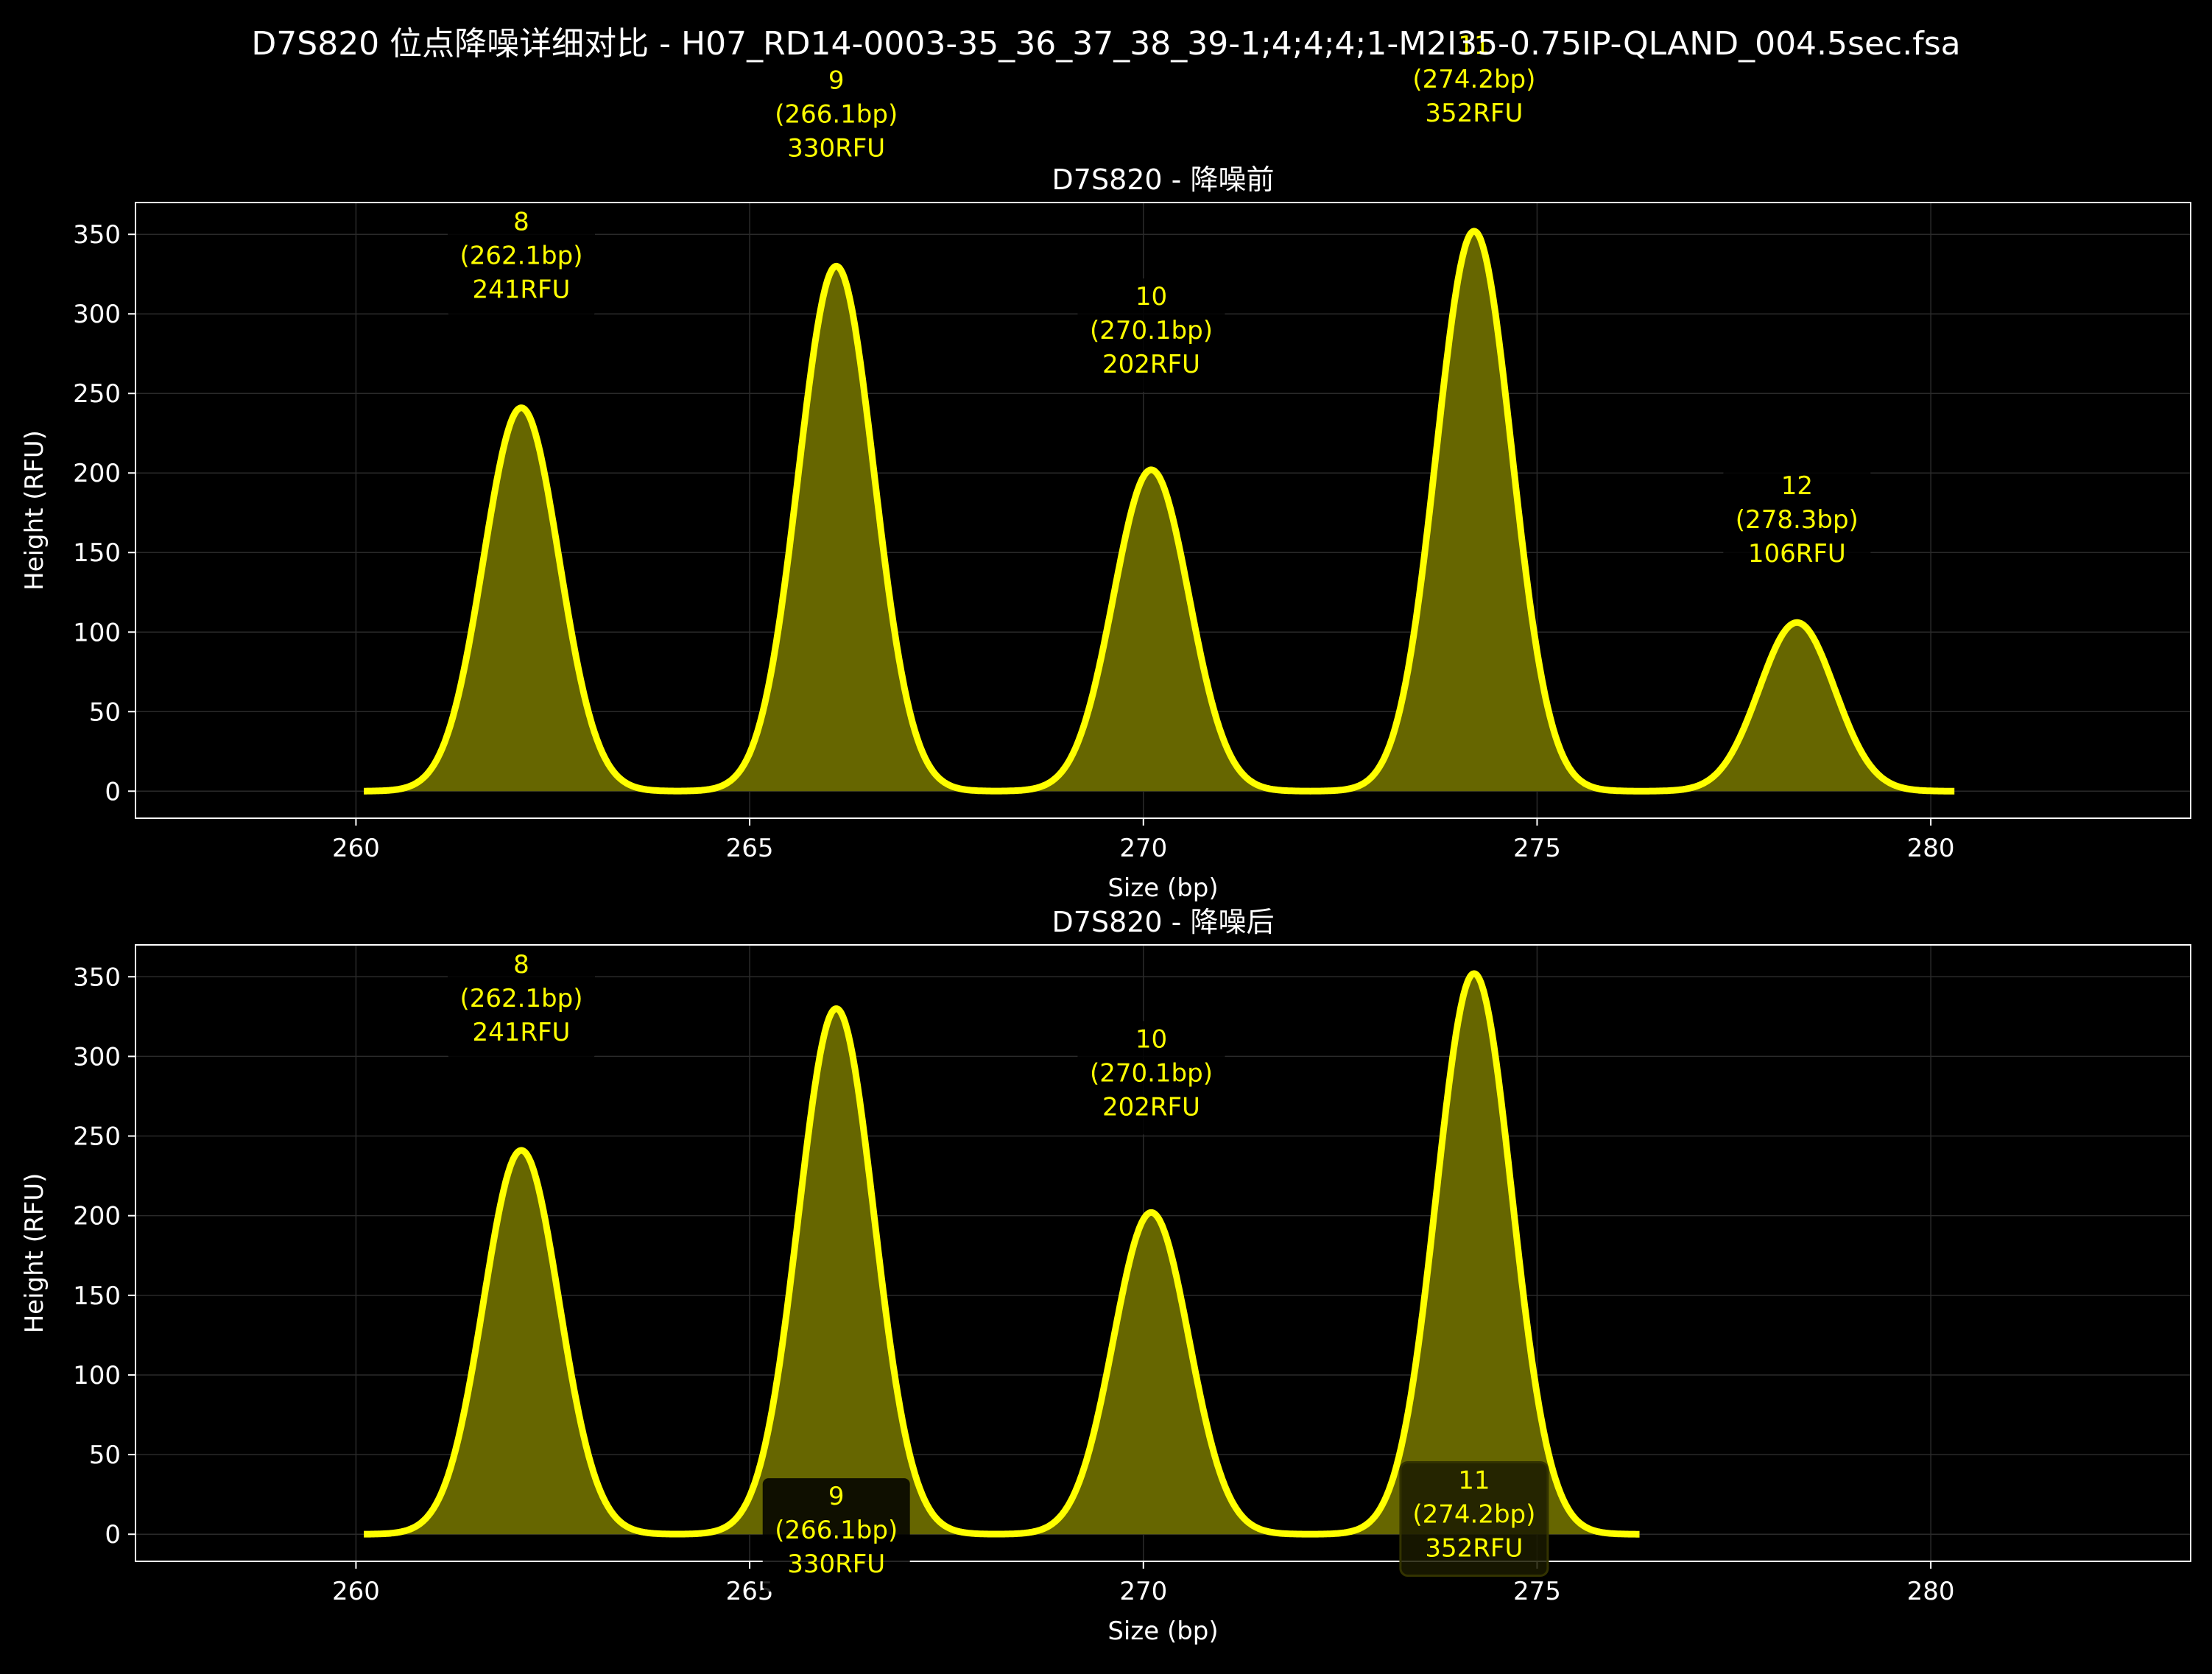  I want to click on peak-label-11: 11 (274.2bp) 352RFU, so click(1474, 1519).